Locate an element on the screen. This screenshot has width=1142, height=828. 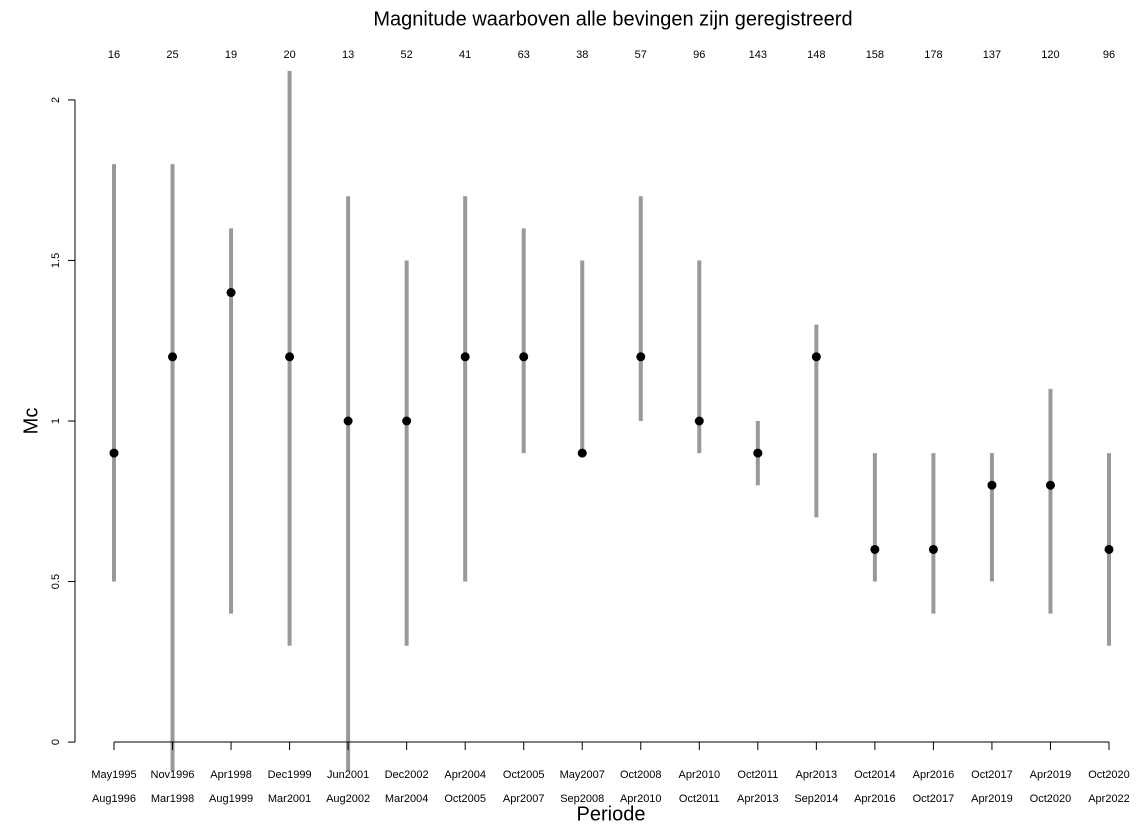
x-tick-label-start: Nov1996 is located at coordinates (173, 775).